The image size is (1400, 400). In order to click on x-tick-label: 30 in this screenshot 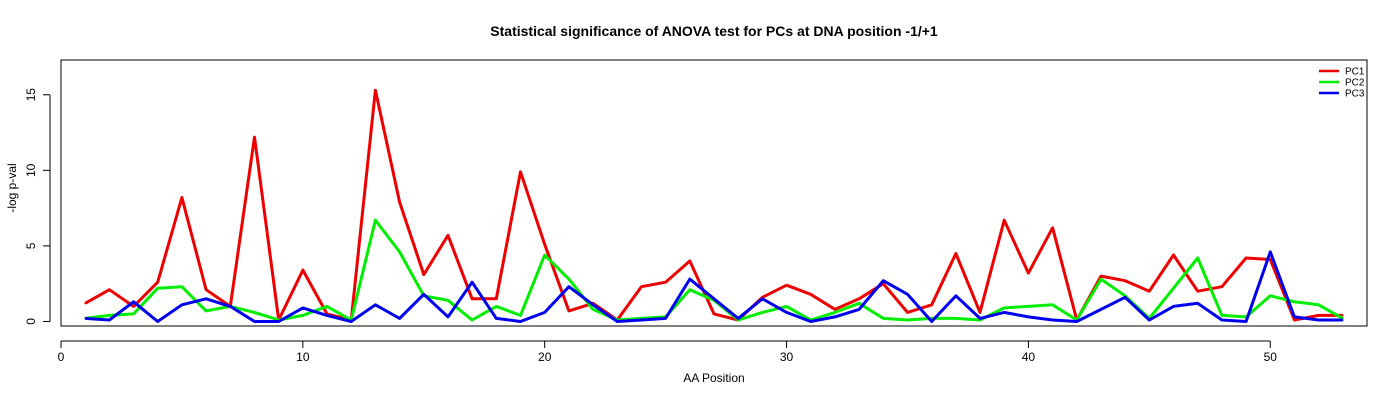, I will do `click(787, 357)`.